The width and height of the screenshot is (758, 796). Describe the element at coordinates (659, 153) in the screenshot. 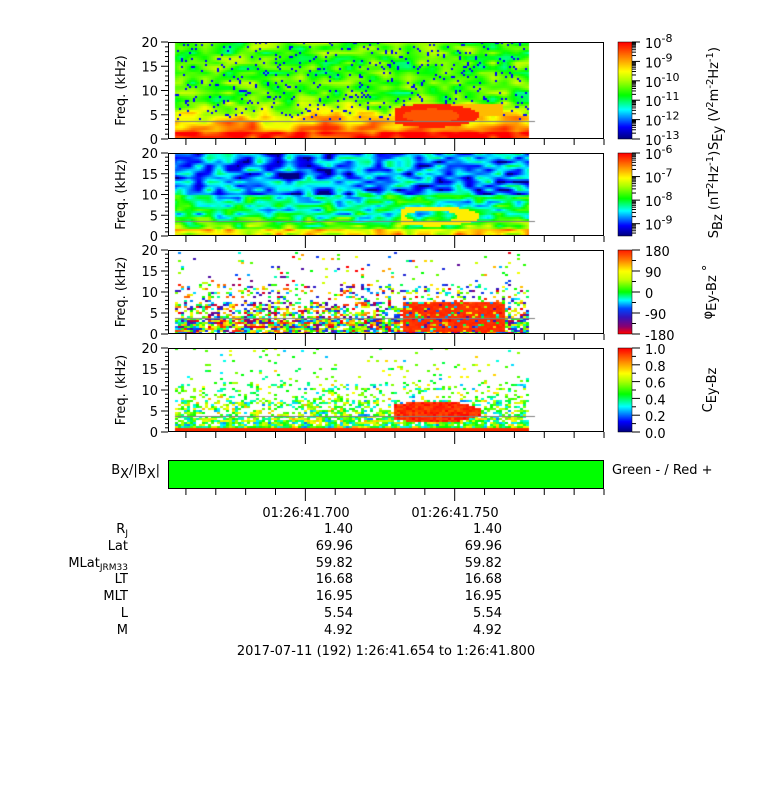

I see `colorbar-tick-label: 10-6` at that location.